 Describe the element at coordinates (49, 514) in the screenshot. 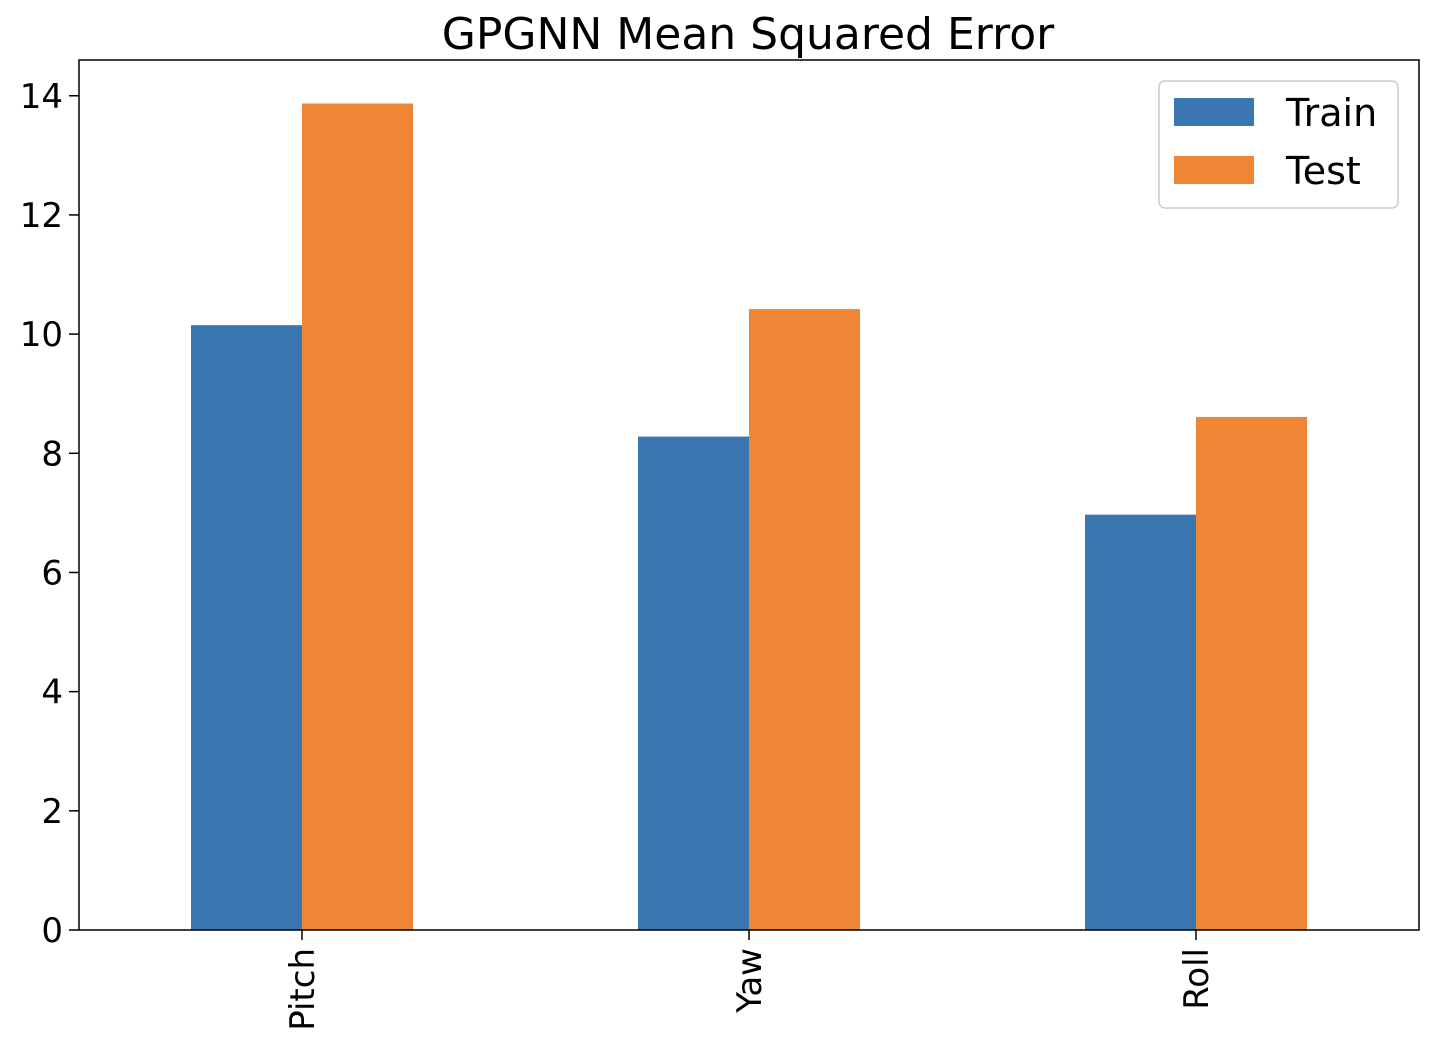

I see `y-axis: 0 2 4 6 8 10 12 14` at that location.